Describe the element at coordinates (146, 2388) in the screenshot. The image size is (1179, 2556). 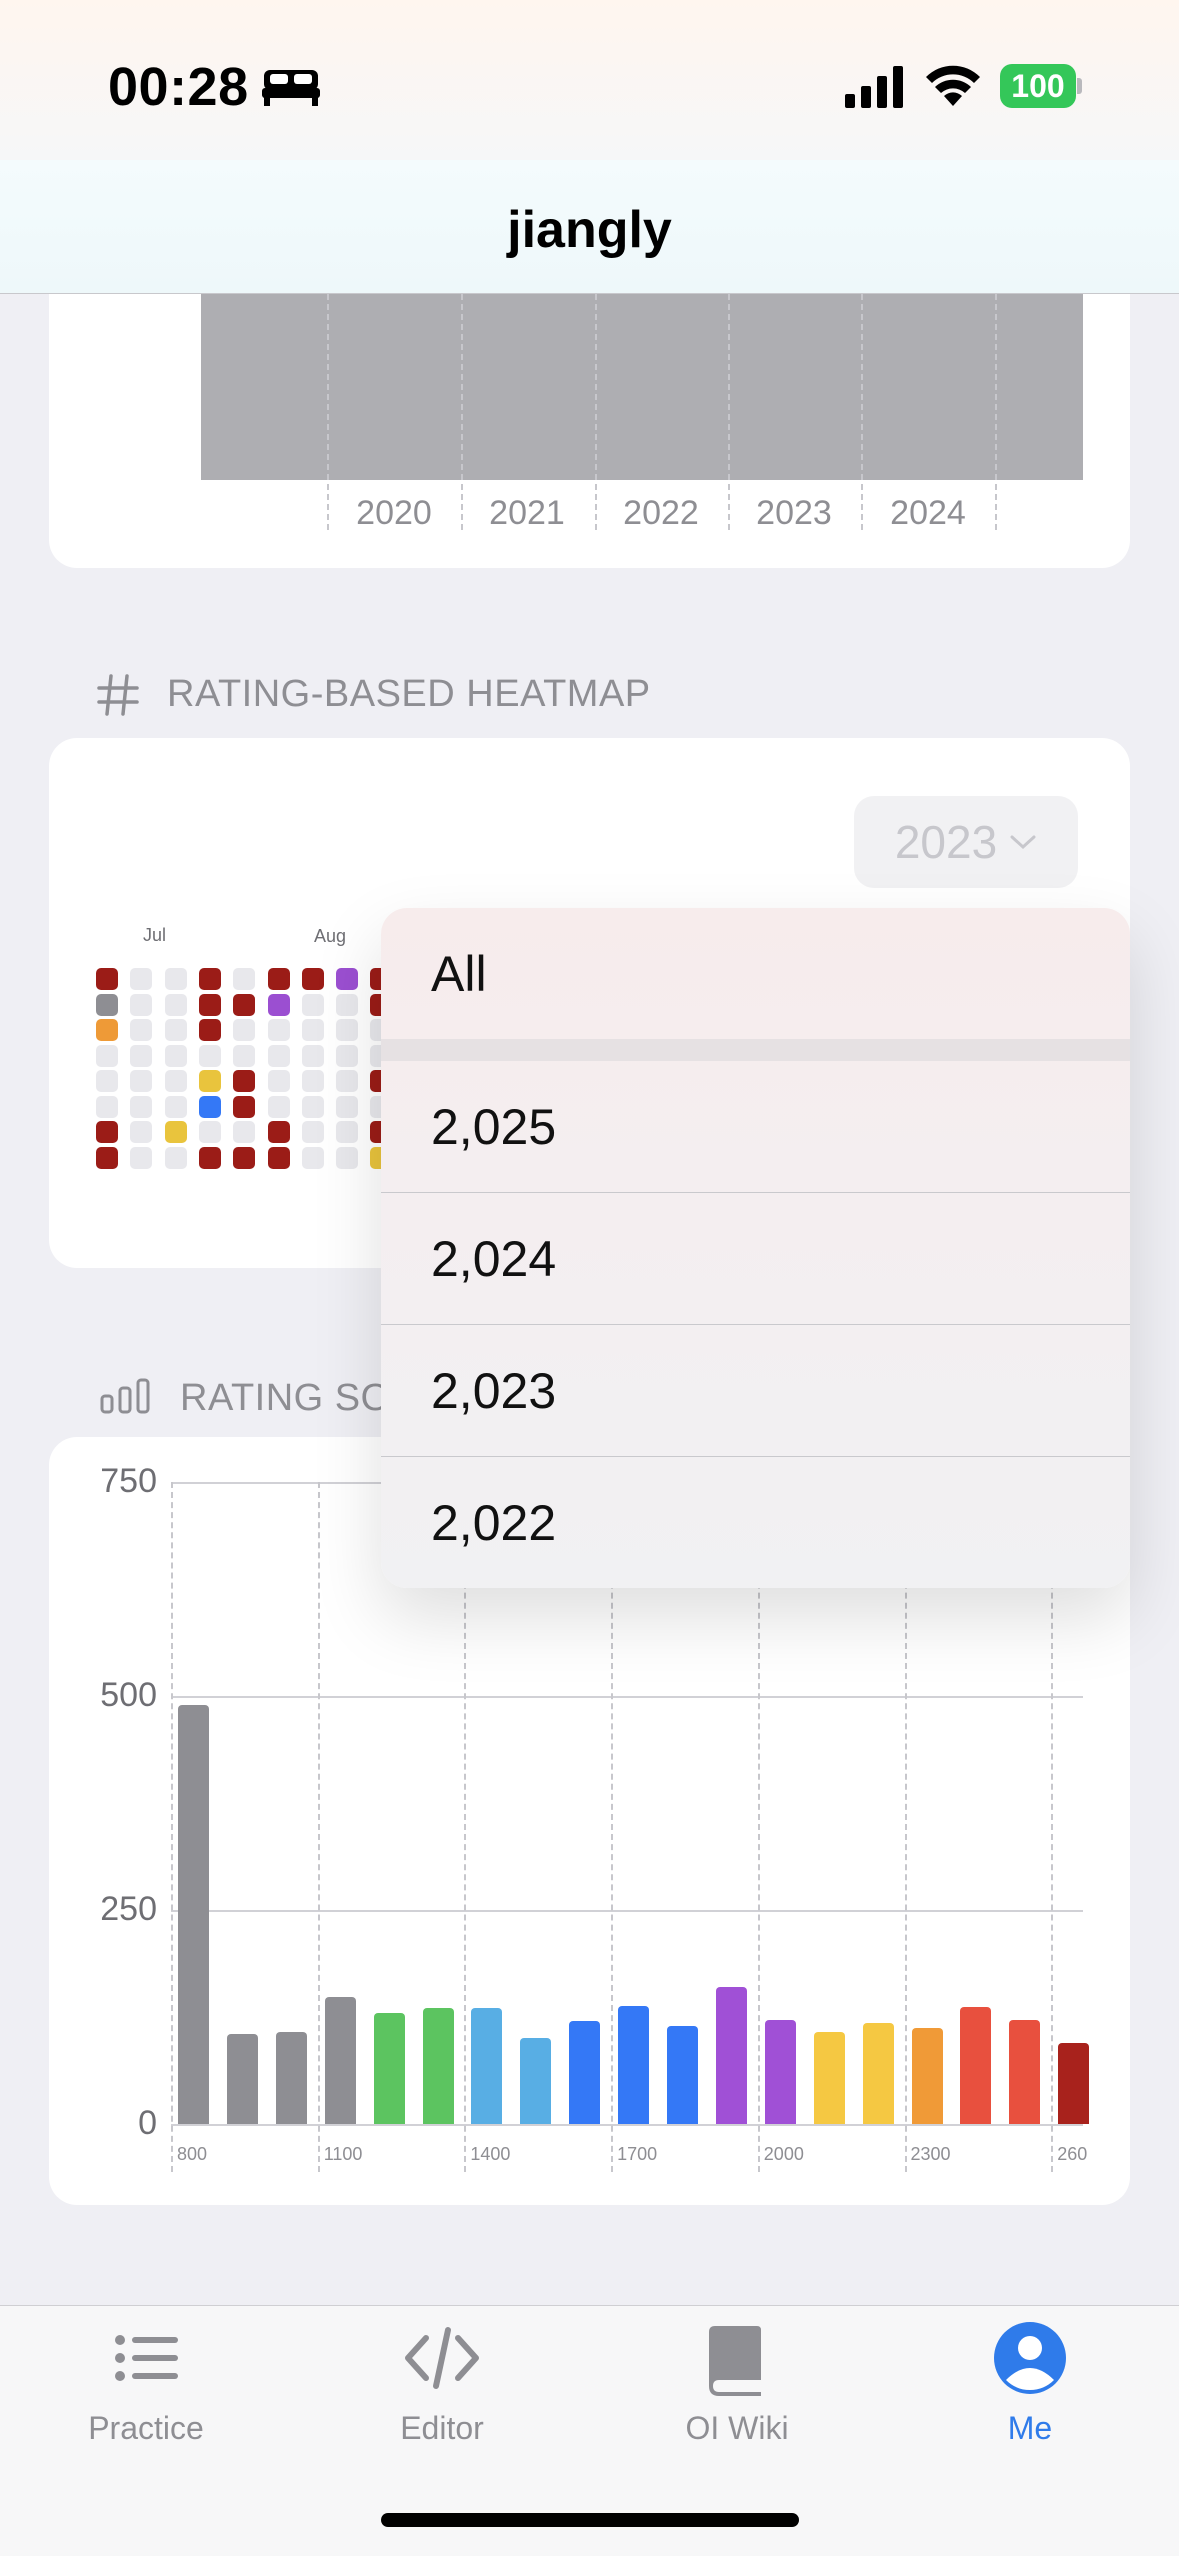
I see `tab-practice: Practice` at that location.